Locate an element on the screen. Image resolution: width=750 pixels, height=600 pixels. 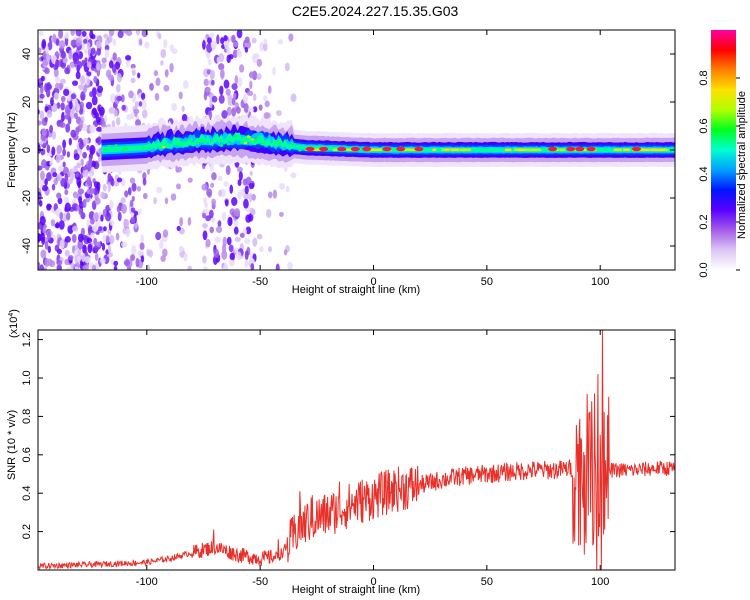
x-tick-label: 0 is located at coordinates (373, 282).